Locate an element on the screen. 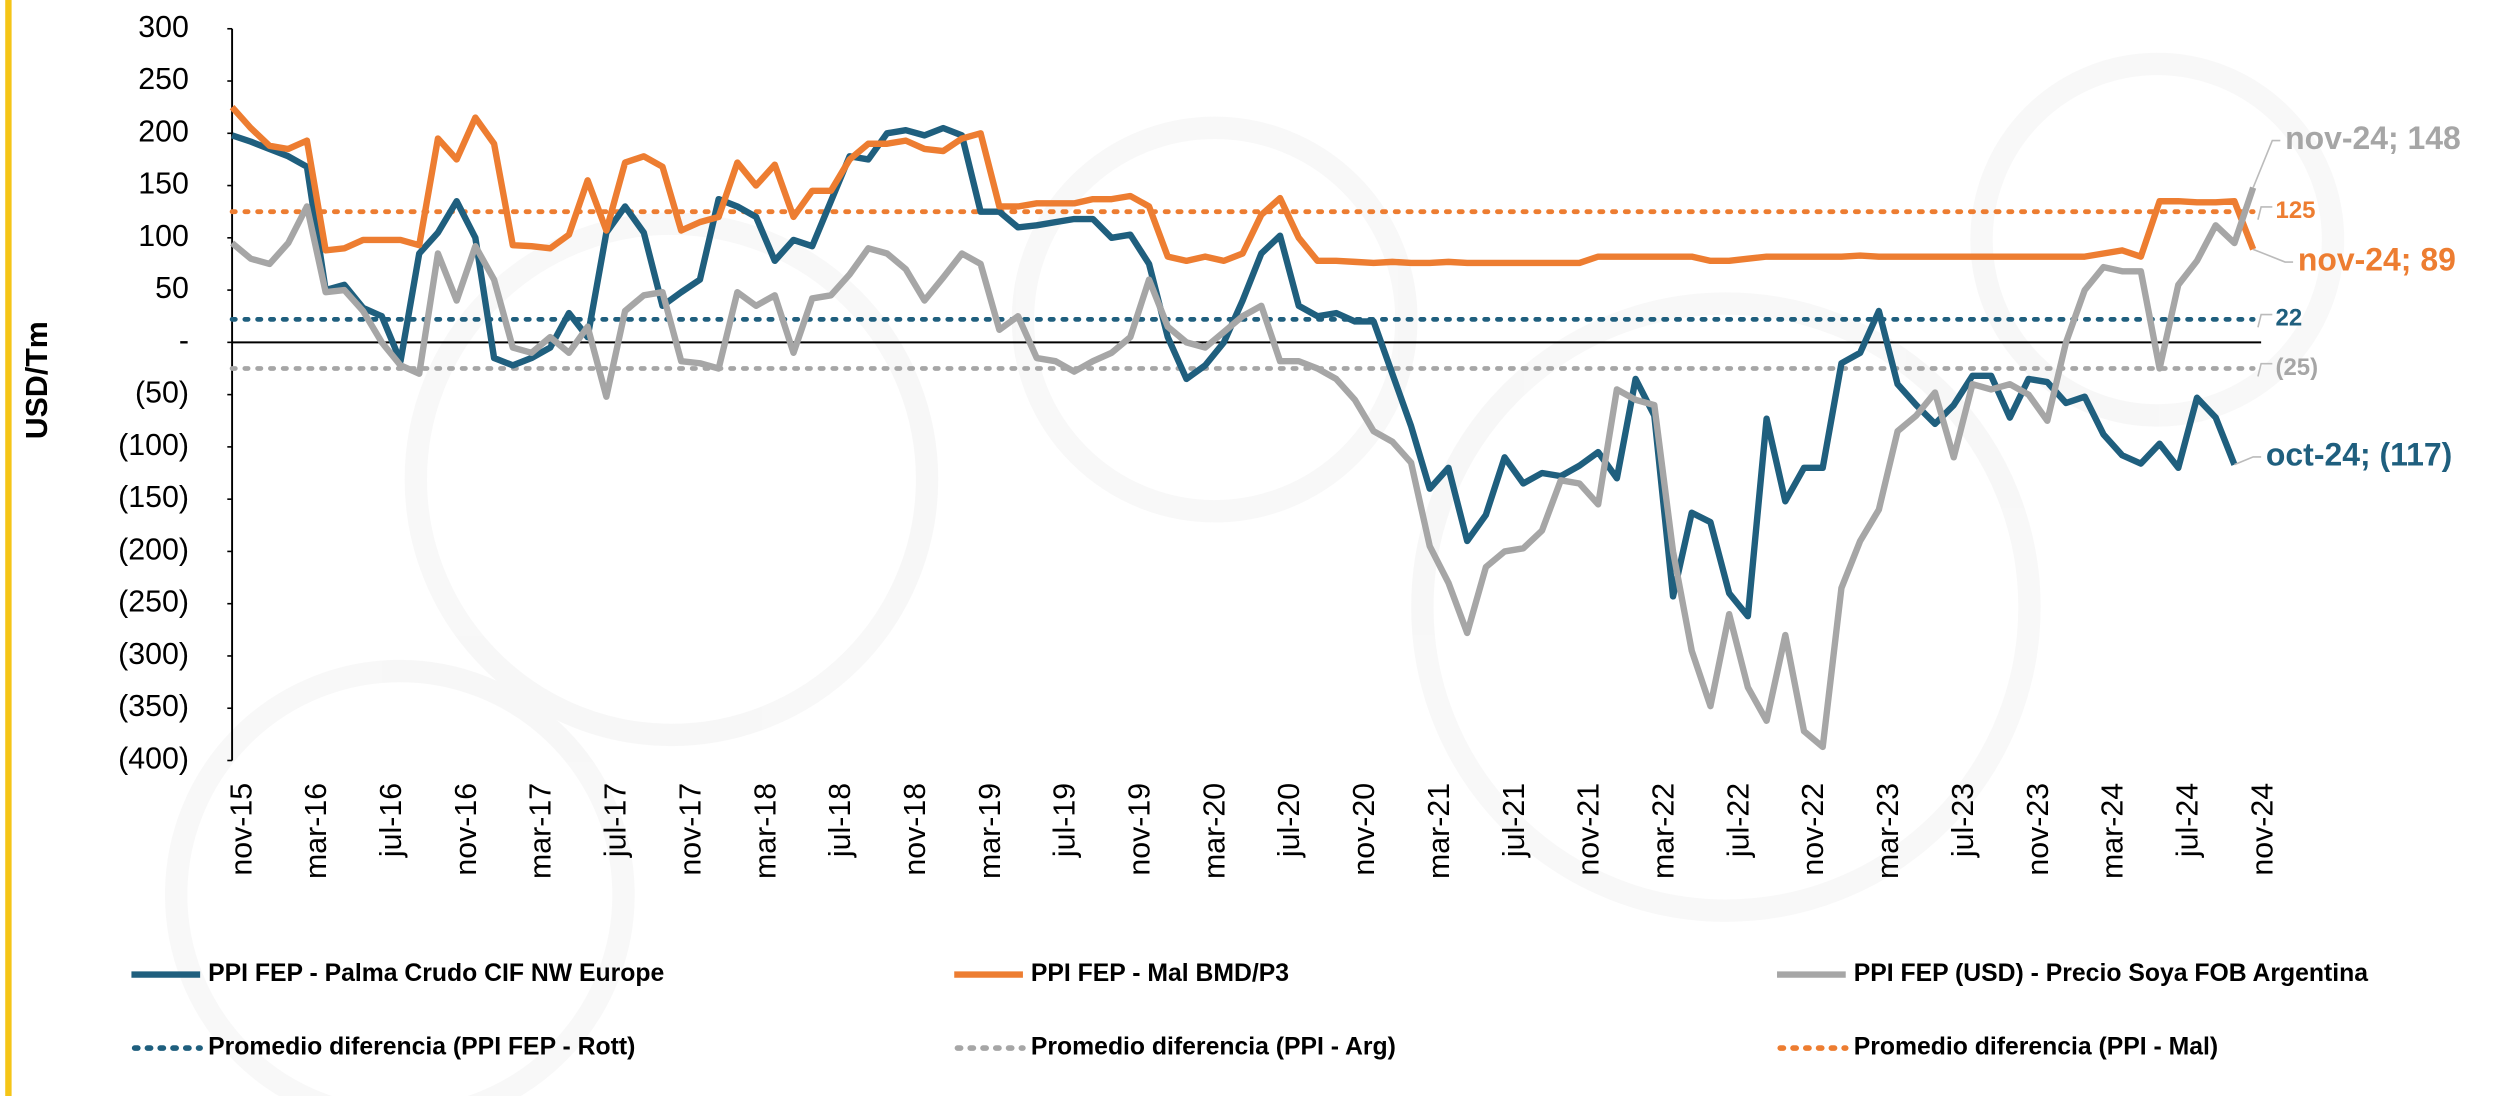  accent-bar is located at coordinates (8, 548).